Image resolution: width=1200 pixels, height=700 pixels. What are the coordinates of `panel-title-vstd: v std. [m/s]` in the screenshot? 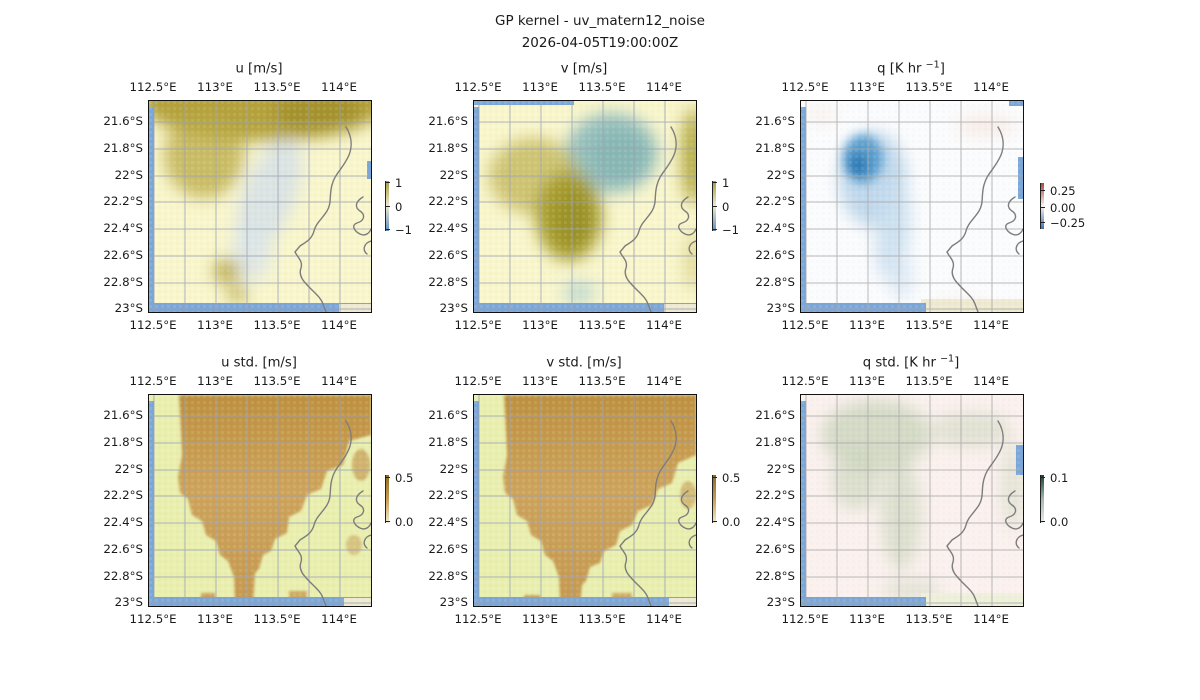 It's located at (584, 362).